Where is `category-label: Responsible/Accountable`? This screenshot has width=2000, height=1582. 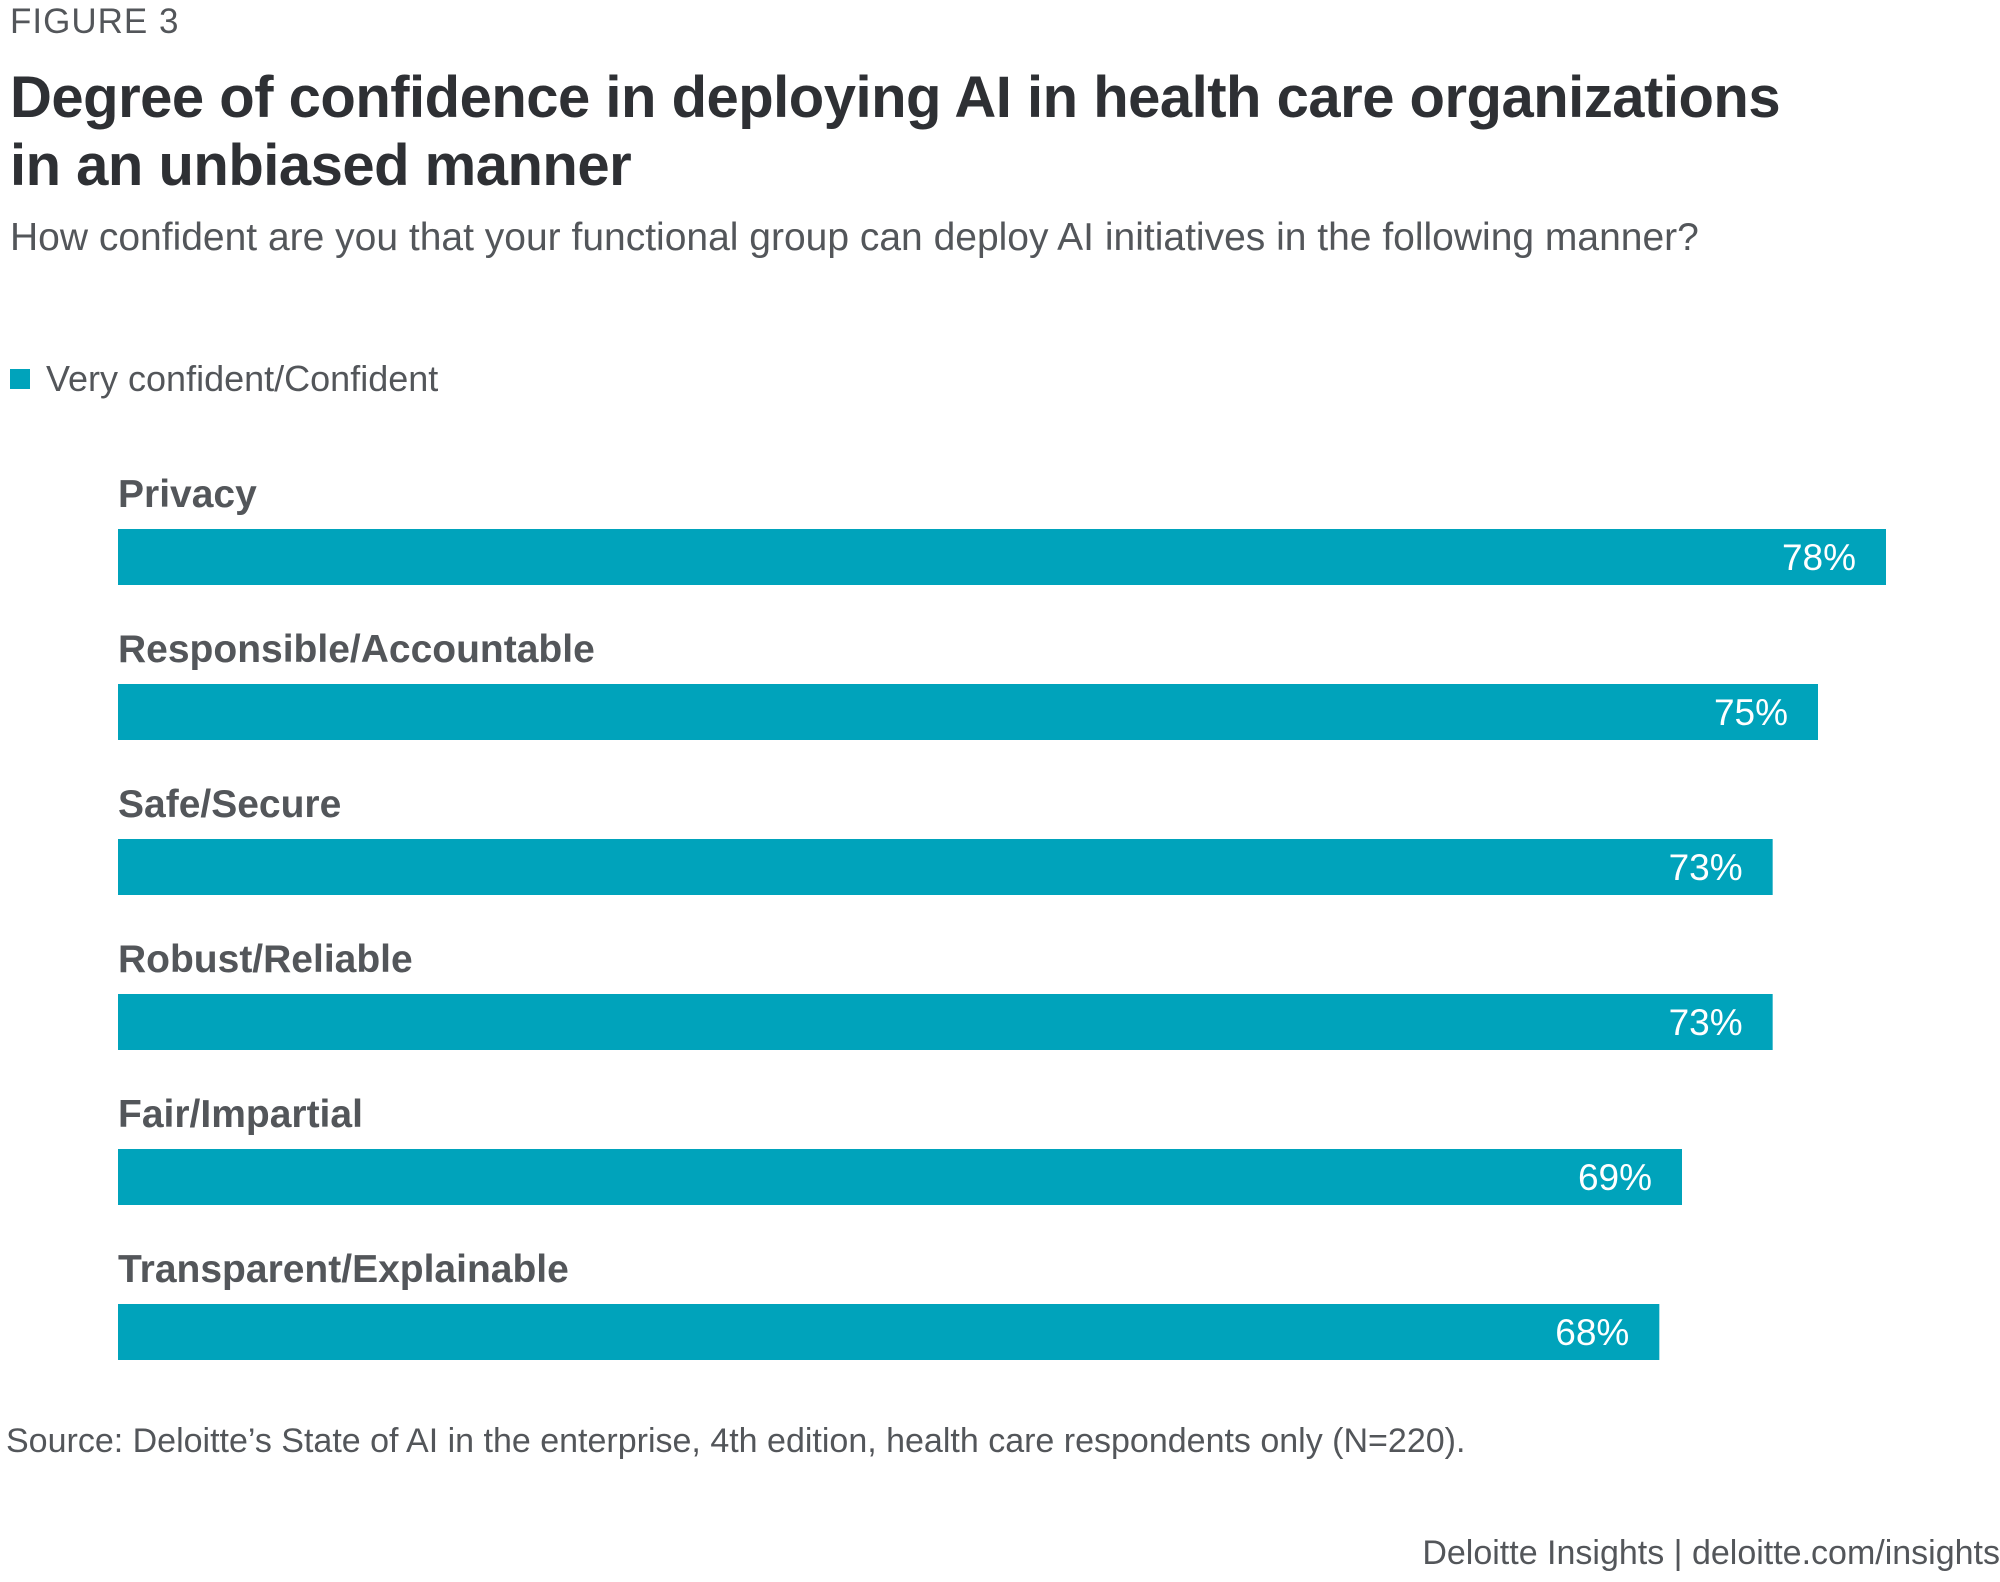 category-label: Responsible/Accountable is located at coordinates (356, 649).